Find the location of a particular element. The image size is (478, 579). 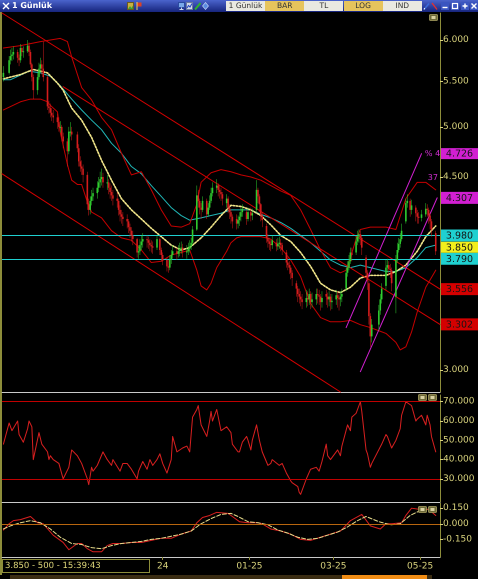

y-tick-label: 5.000 is located at coordinates (456, 127).